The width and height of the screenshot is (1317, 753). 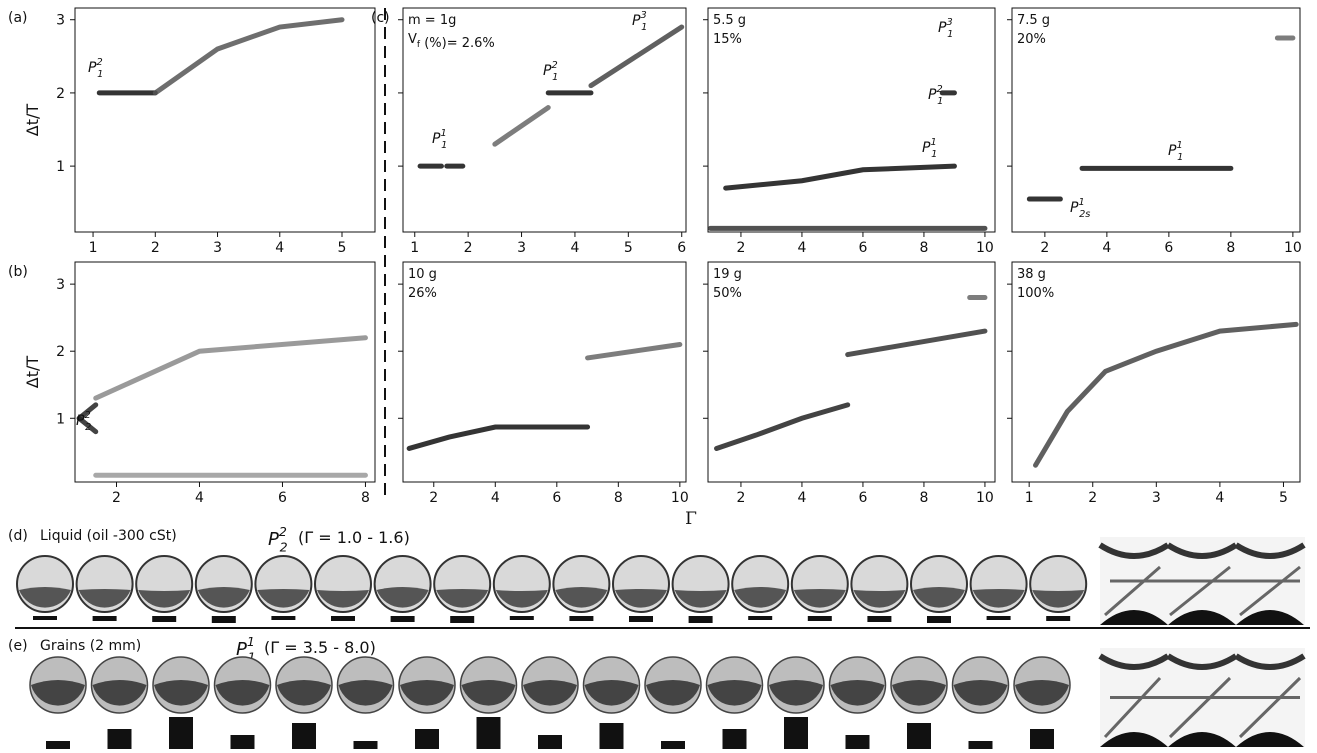 I want to click on info-text: 26%, so click(x=422, y=293).